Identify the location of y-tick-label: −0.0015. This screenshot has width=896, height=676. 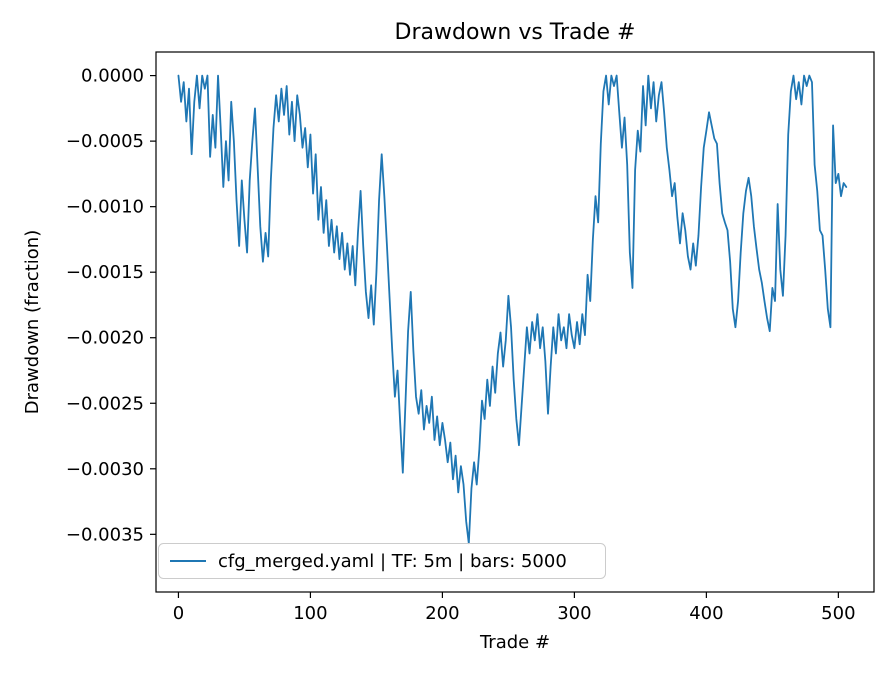
(105, 272).